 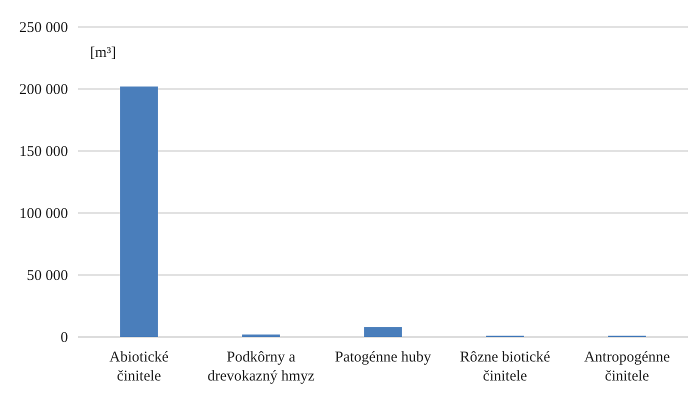 I want to click on y-tick-label: 100 000, so click(x=43, y=214).